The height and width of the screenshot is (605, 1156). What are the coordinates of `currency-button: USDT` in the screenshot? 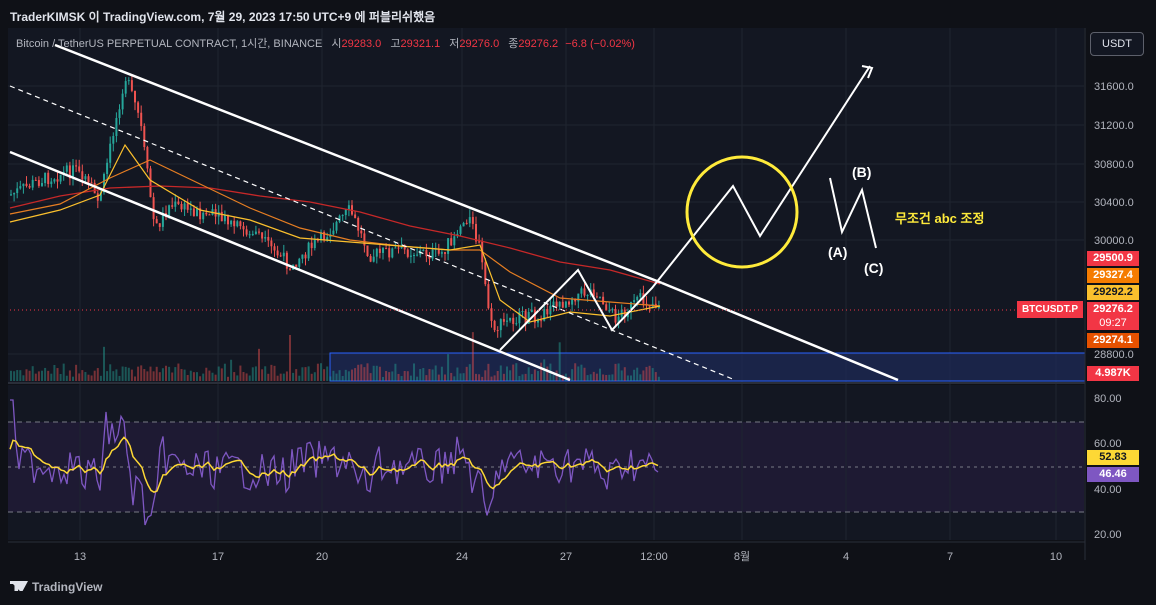 It's located at (1117, 44).